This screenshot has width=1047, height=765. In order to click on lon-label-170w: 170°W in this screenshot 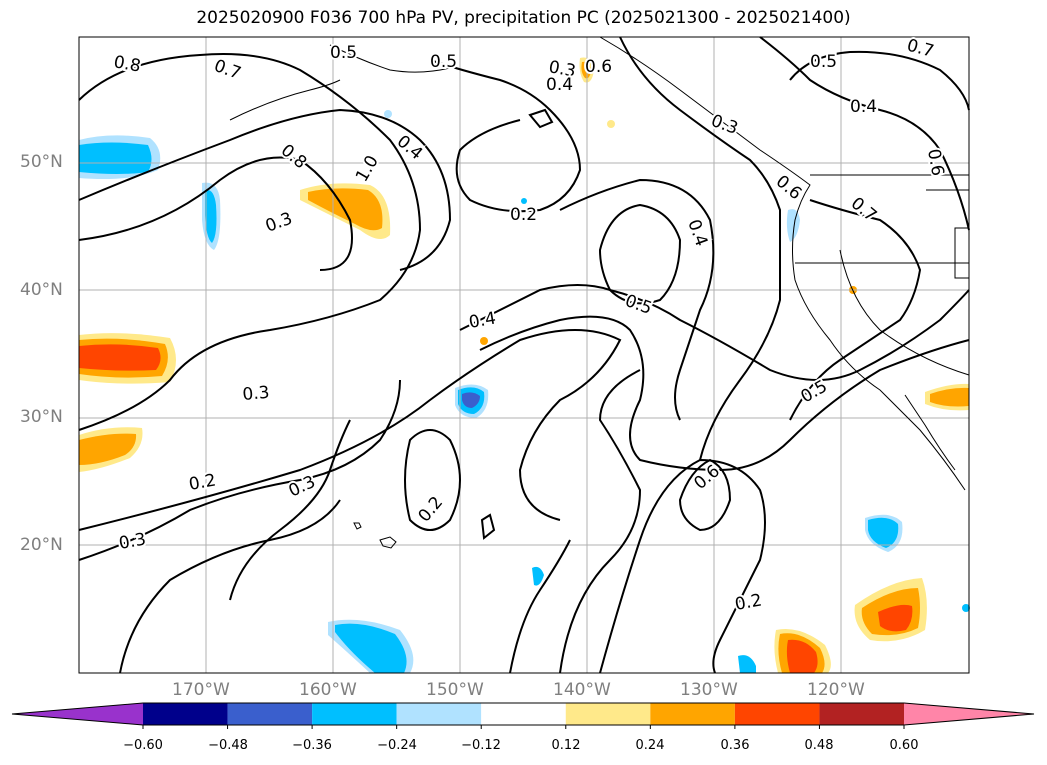, I will do `click(201, 690)`.